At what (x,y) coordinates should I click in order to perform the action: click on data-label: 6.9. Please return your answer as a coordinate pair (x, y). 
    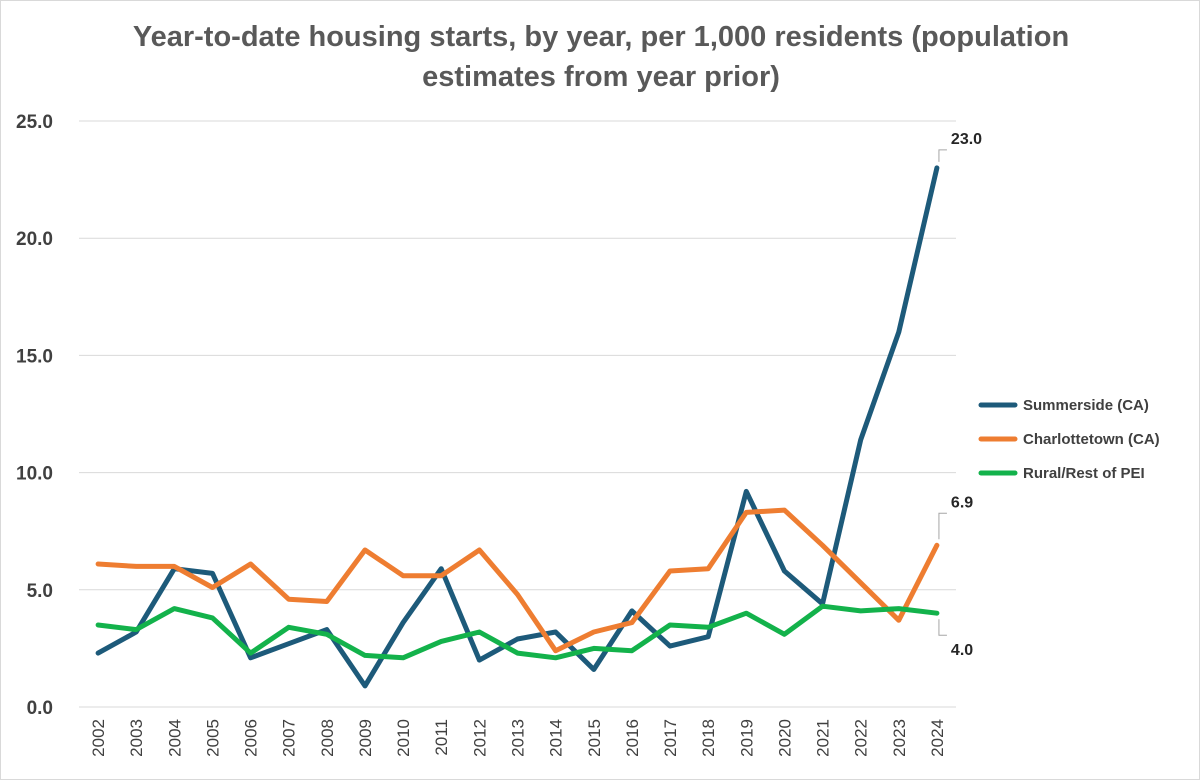
    Looking at the image, I should click on (962, 502).